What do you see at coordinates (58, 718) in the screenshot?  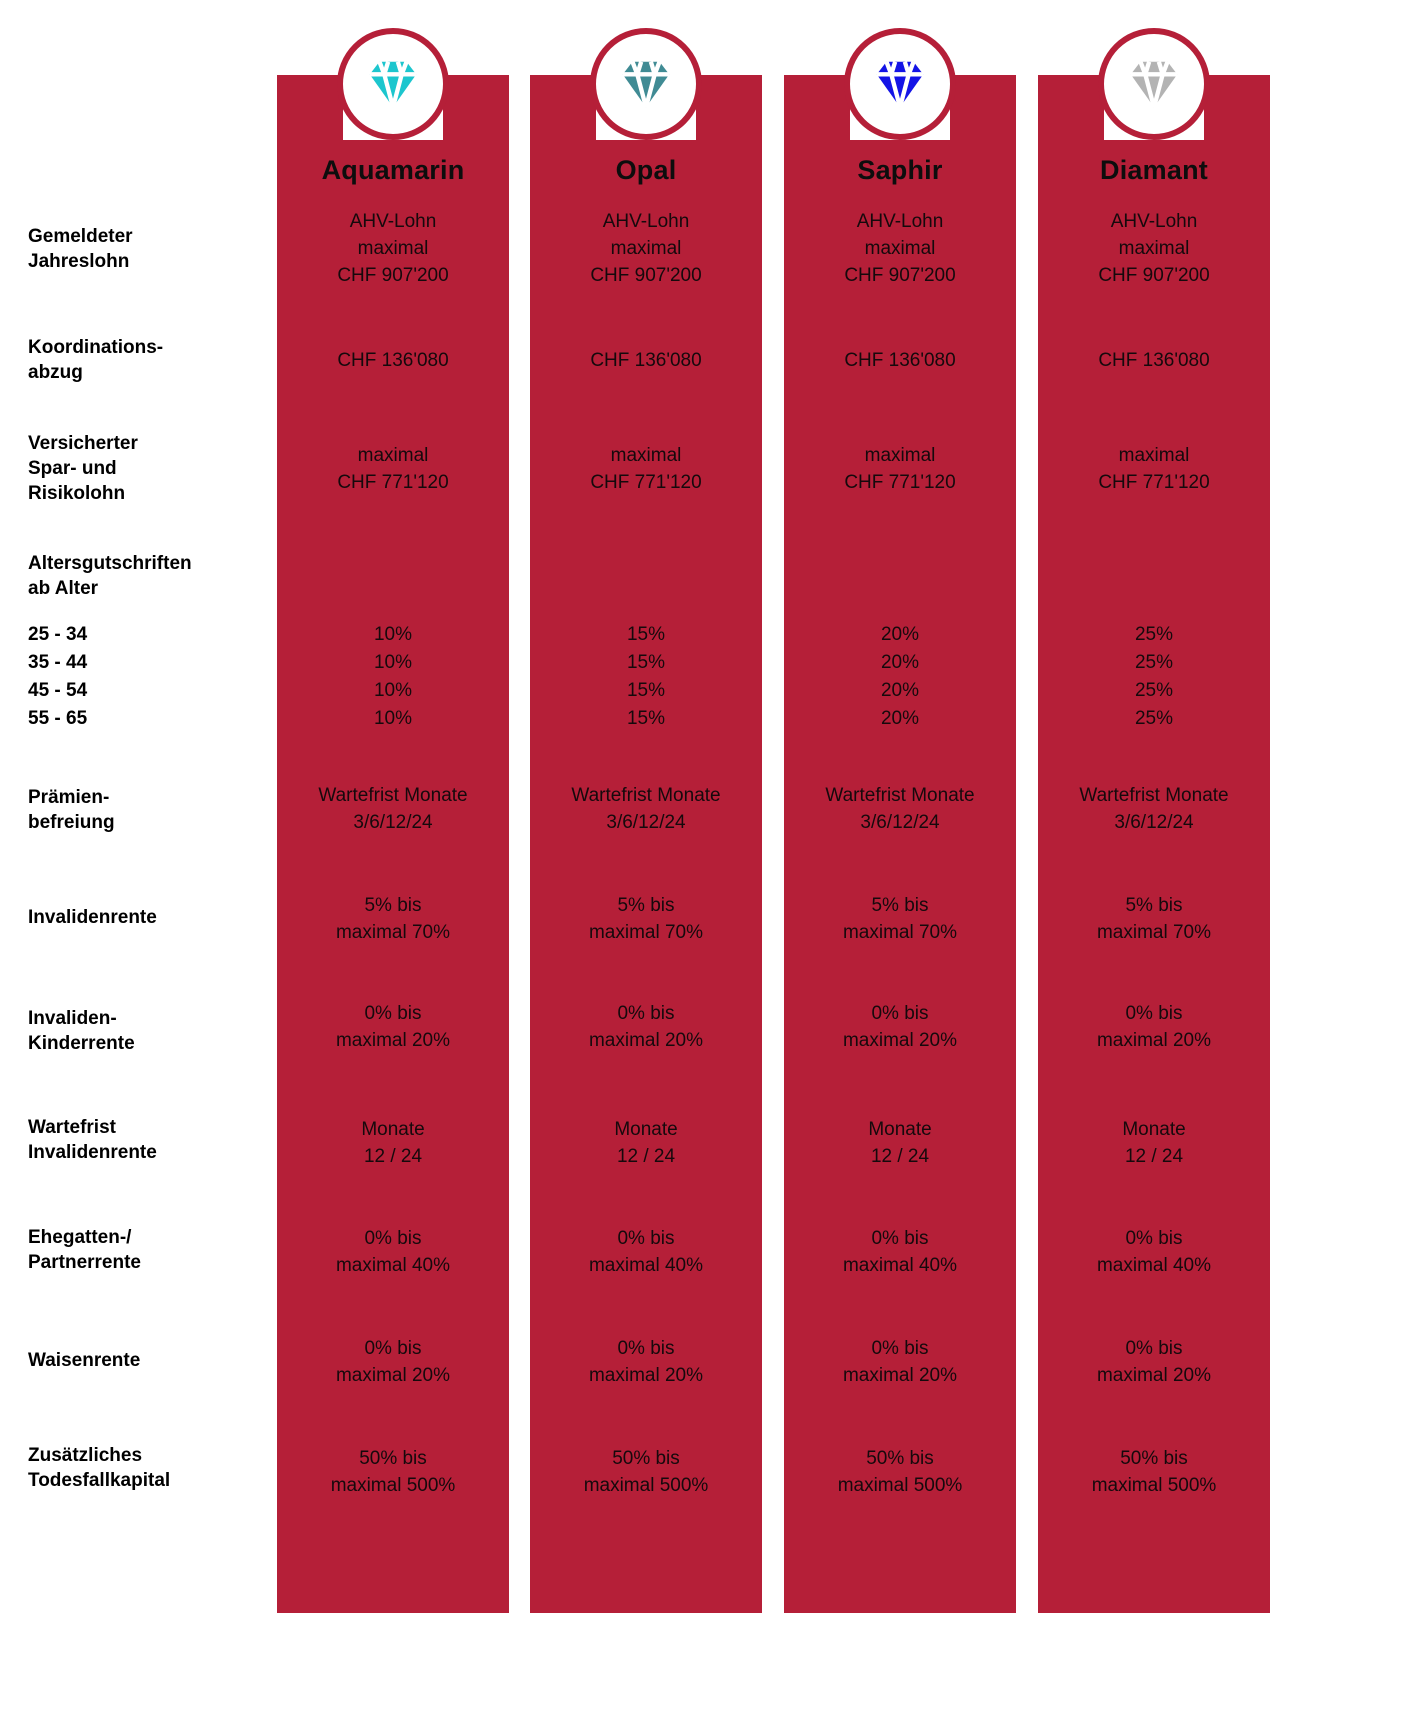 I see `age-band-label: 55 - 65` at bounding box center [58, 718].